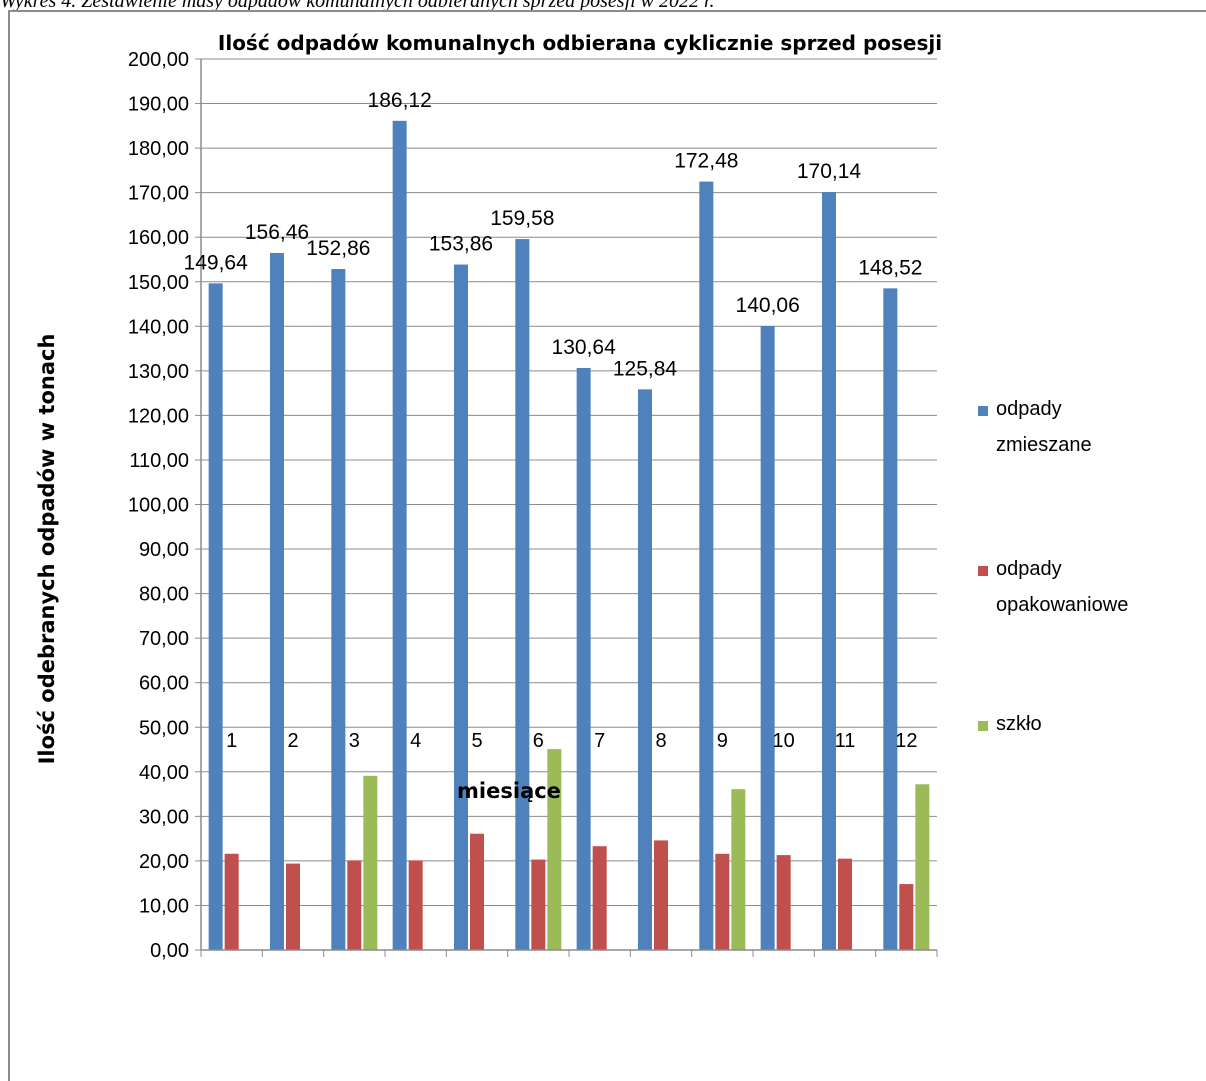 This screenshot has height=1081, width=1206. What do you see at coordinates (538, 741) in the screenshot?
I see `x-tick-label: 6` at bounding box center [538, 741].